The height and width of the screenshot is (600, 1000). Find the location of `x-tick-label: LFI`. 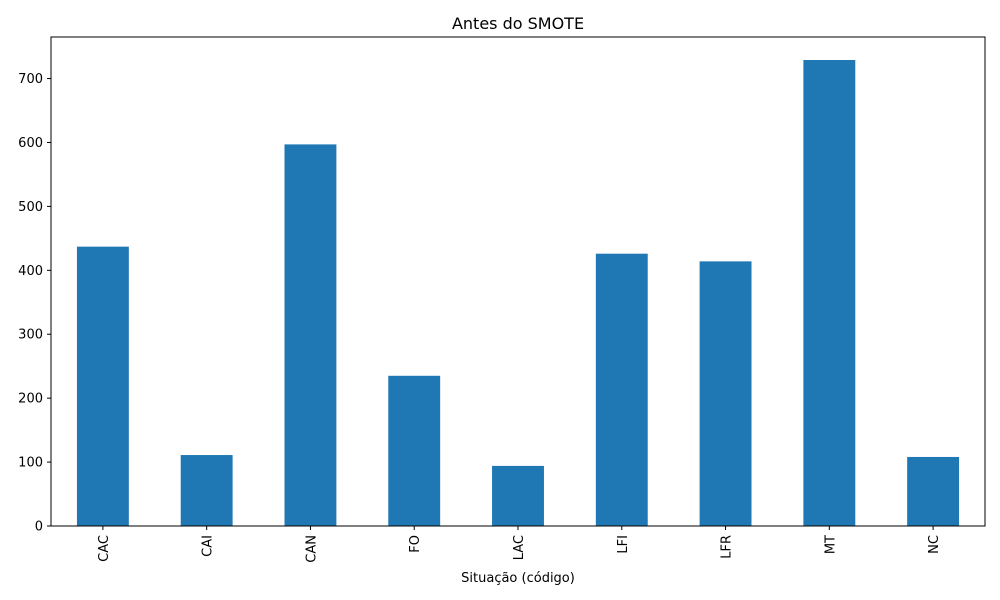

x-tick-label: LFI is located at coordinates (623, 544).